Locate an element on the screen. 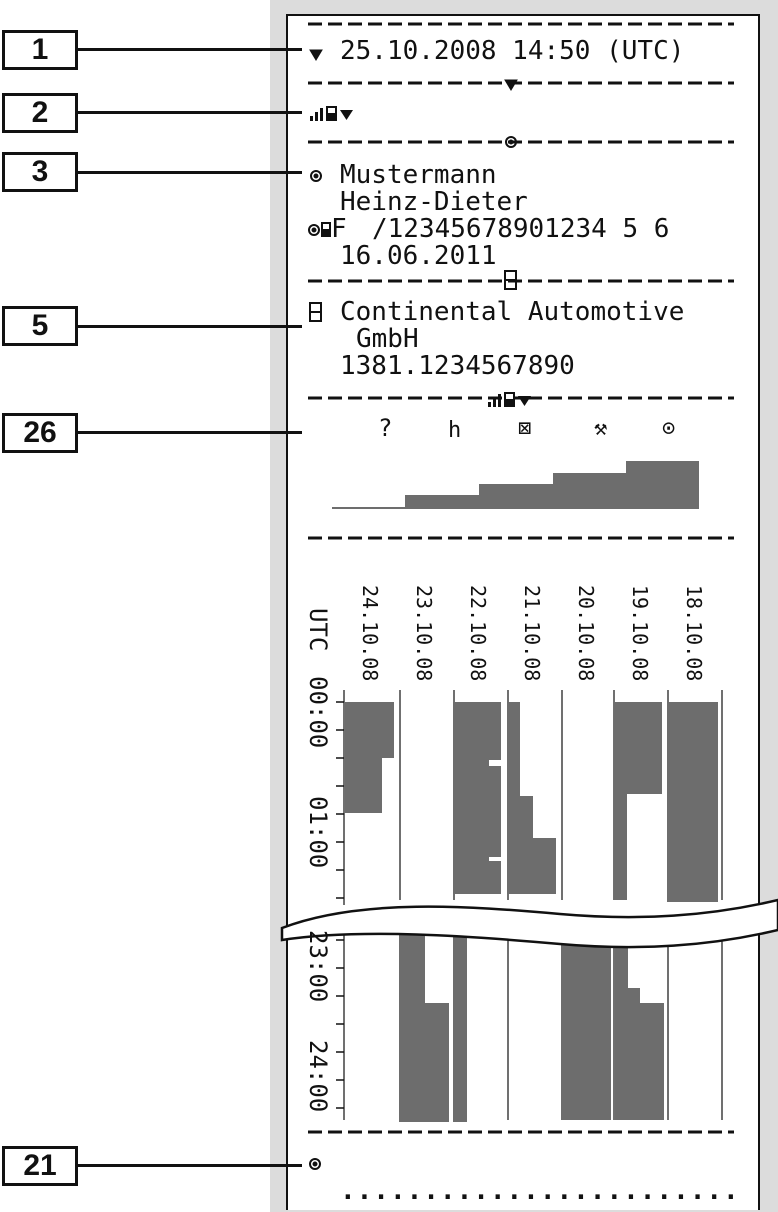  header-datetime: 25.10.2008 14:50 (UTC) is located at coordinates (512, 51).